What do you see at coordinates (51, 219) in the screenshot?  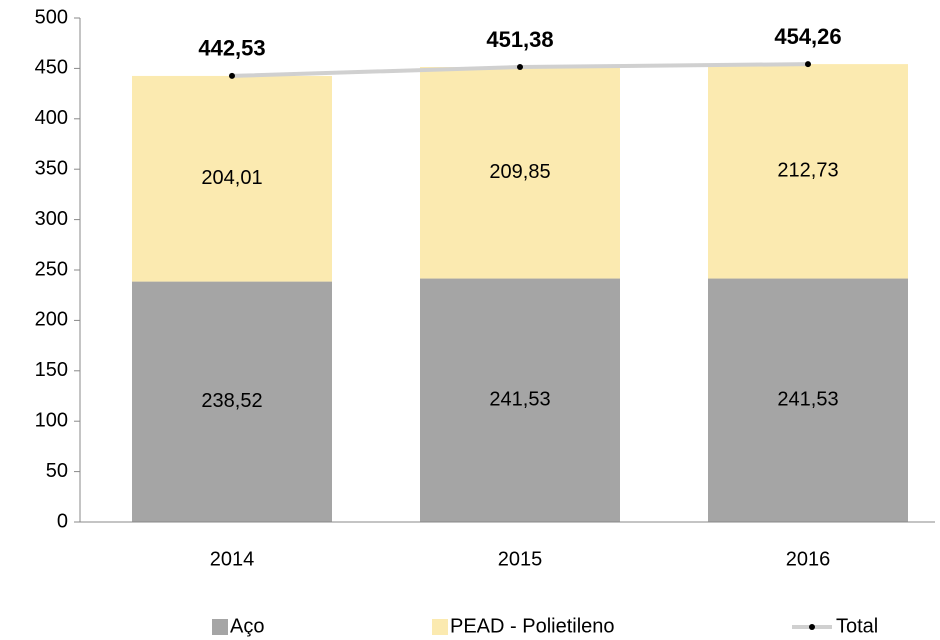 I see `y-tick-label: 300` at bounding box center [51, 219].